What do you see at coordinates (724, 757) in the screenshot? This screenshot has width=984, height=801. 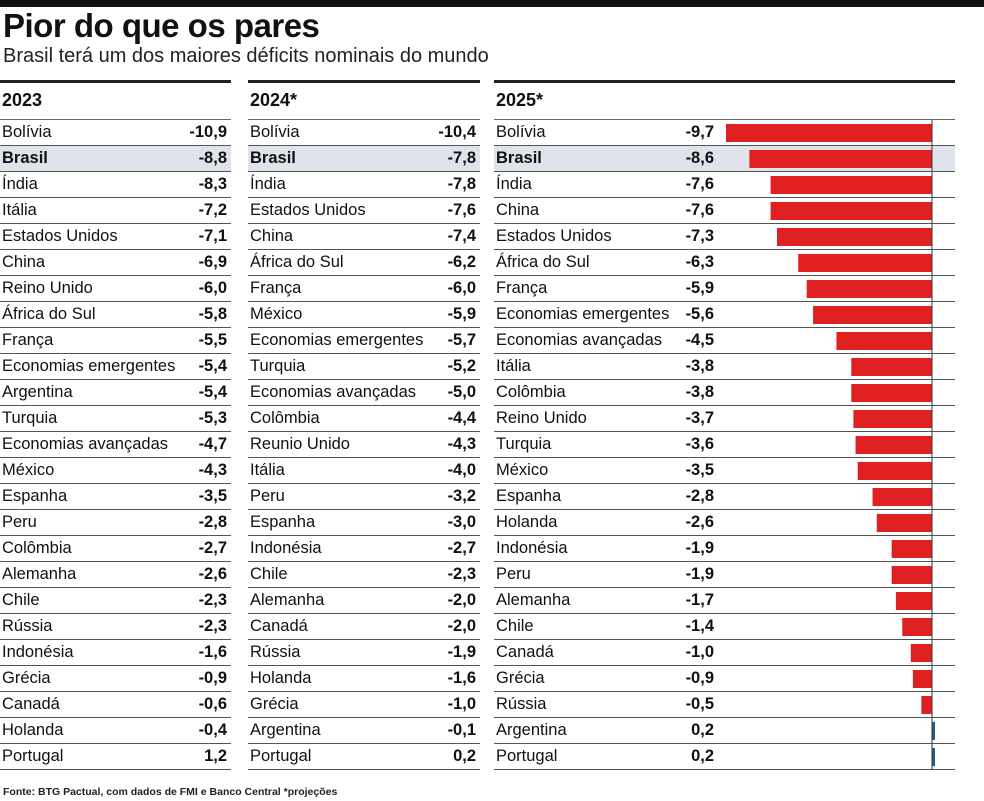 I see `chart-row: Portugal 0,2` at bounding box center [724, 757].